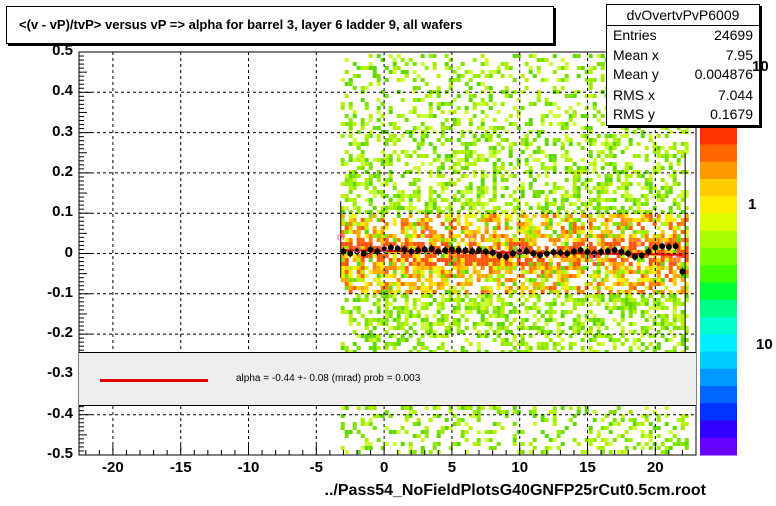  Describe the element at coordinates (634, 95) in the screenshot. I see `stats-key: RMS x` at that location.